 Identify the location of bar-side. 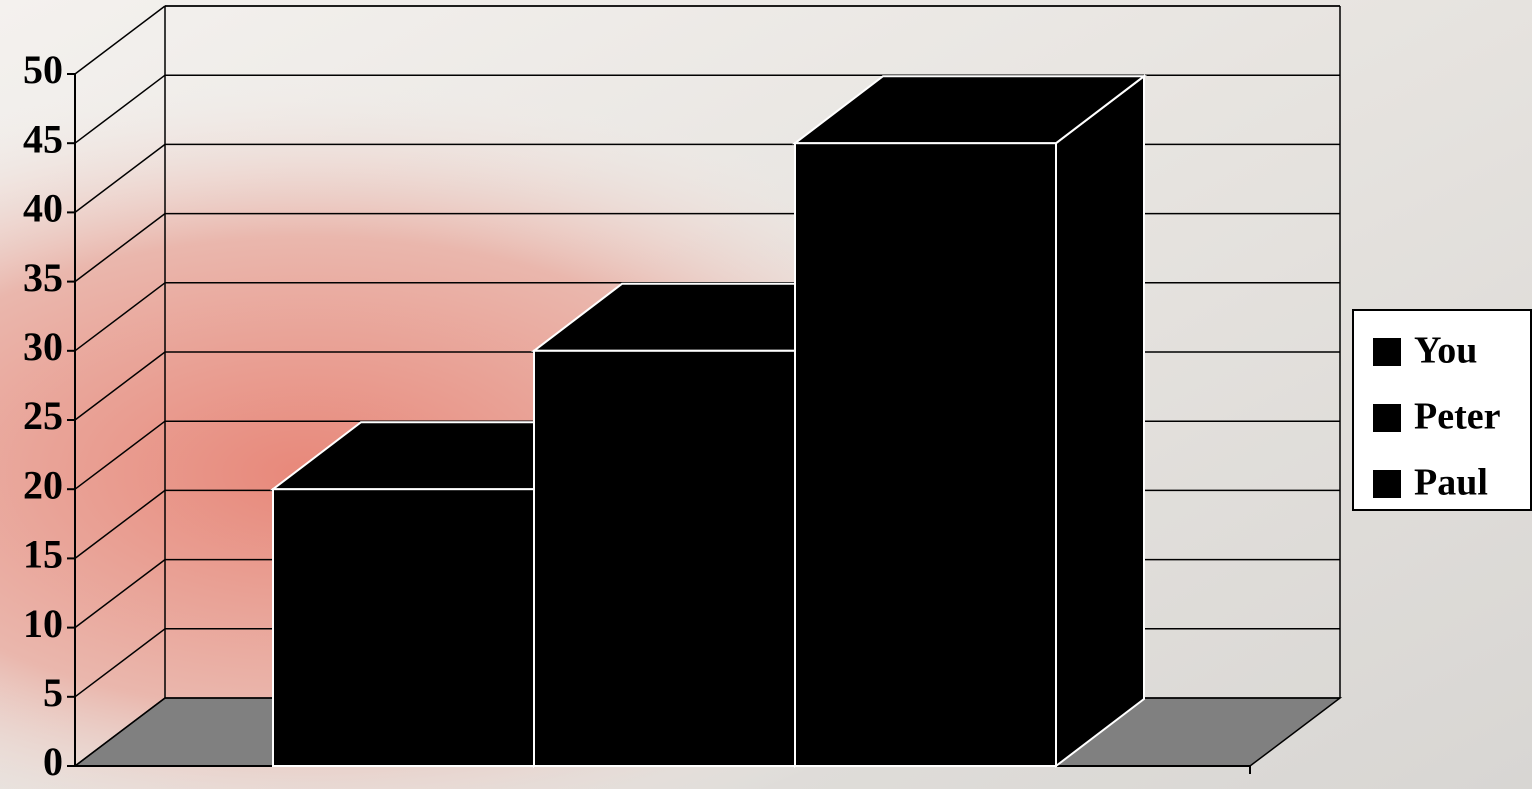
(1100, 421).